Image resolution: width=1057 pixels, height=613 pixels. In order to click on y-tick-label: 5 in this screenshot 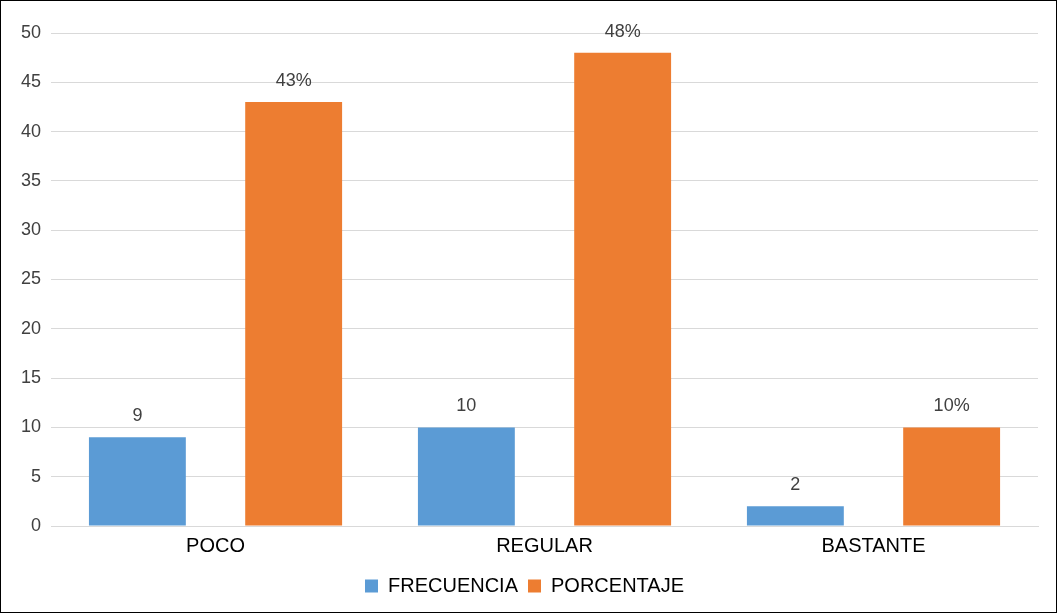, I will do `click(36, 475)`.